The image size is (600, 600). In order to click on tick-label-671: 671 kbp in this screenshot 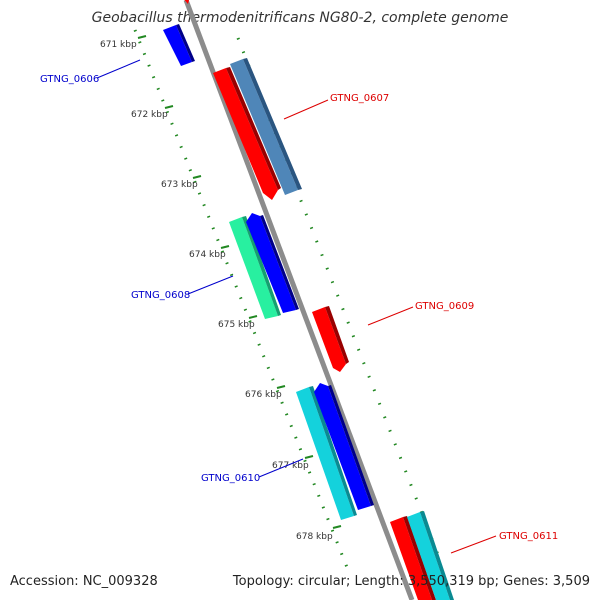, I will do `click(118, 45)`.